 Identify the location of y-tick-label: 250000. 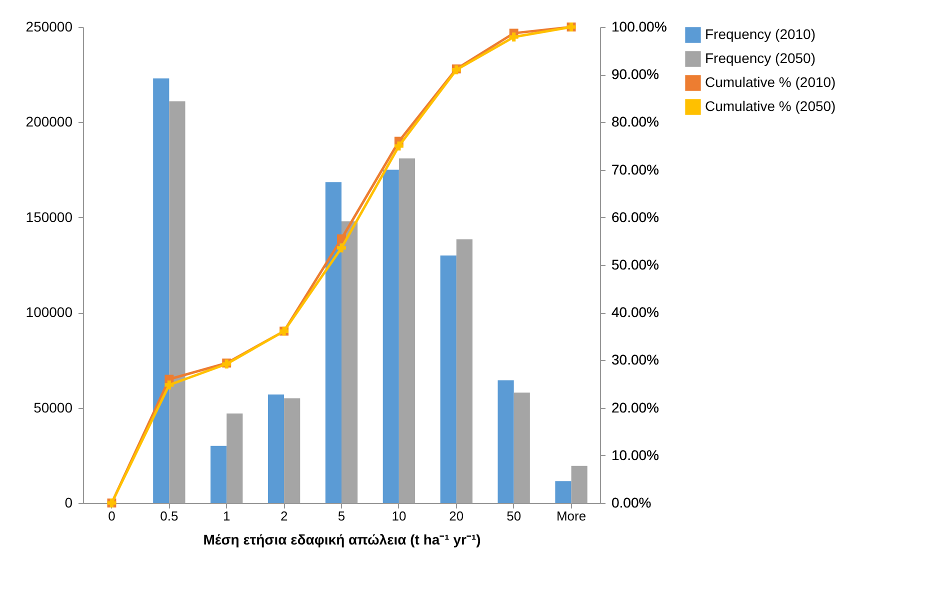
(49, 26).